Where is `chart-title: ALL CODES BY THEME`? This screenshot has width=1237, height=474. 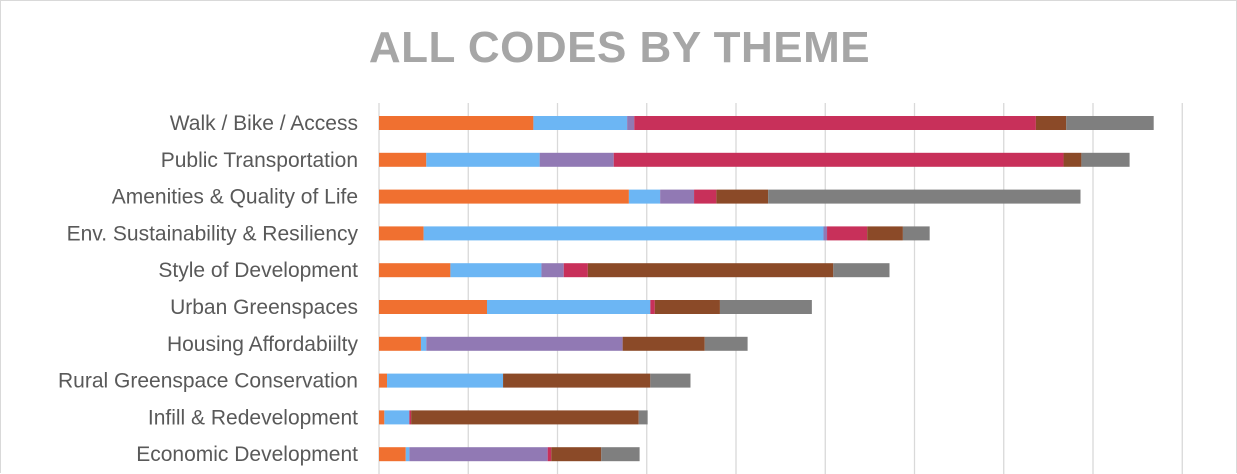 chart-title: ALL CODES BY THEME is located at coordinates (619, 47).